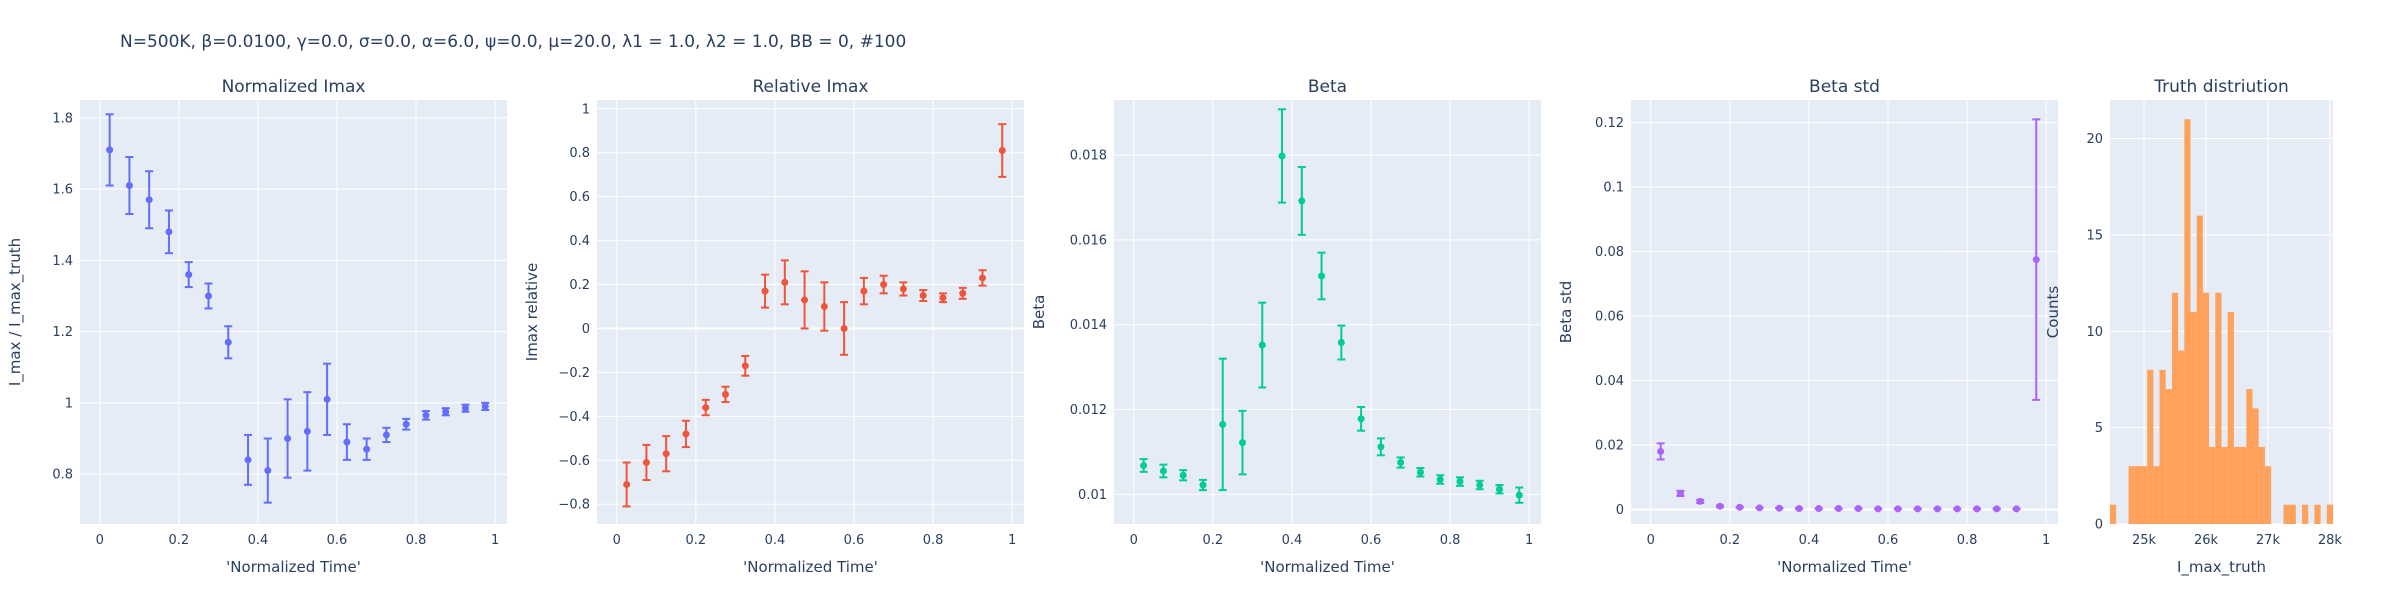  What do you see at coordinates (579, 241) in the screenshot?
I see `y-tick-label: 0.4` at bounding box center [579, 241].